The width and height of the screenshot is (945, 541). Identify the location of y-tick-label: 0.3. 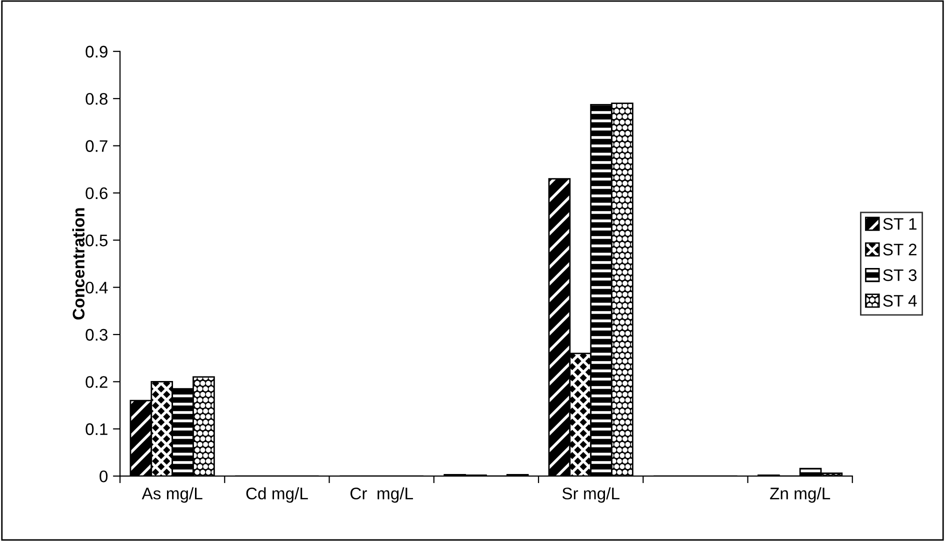
(97, 334).